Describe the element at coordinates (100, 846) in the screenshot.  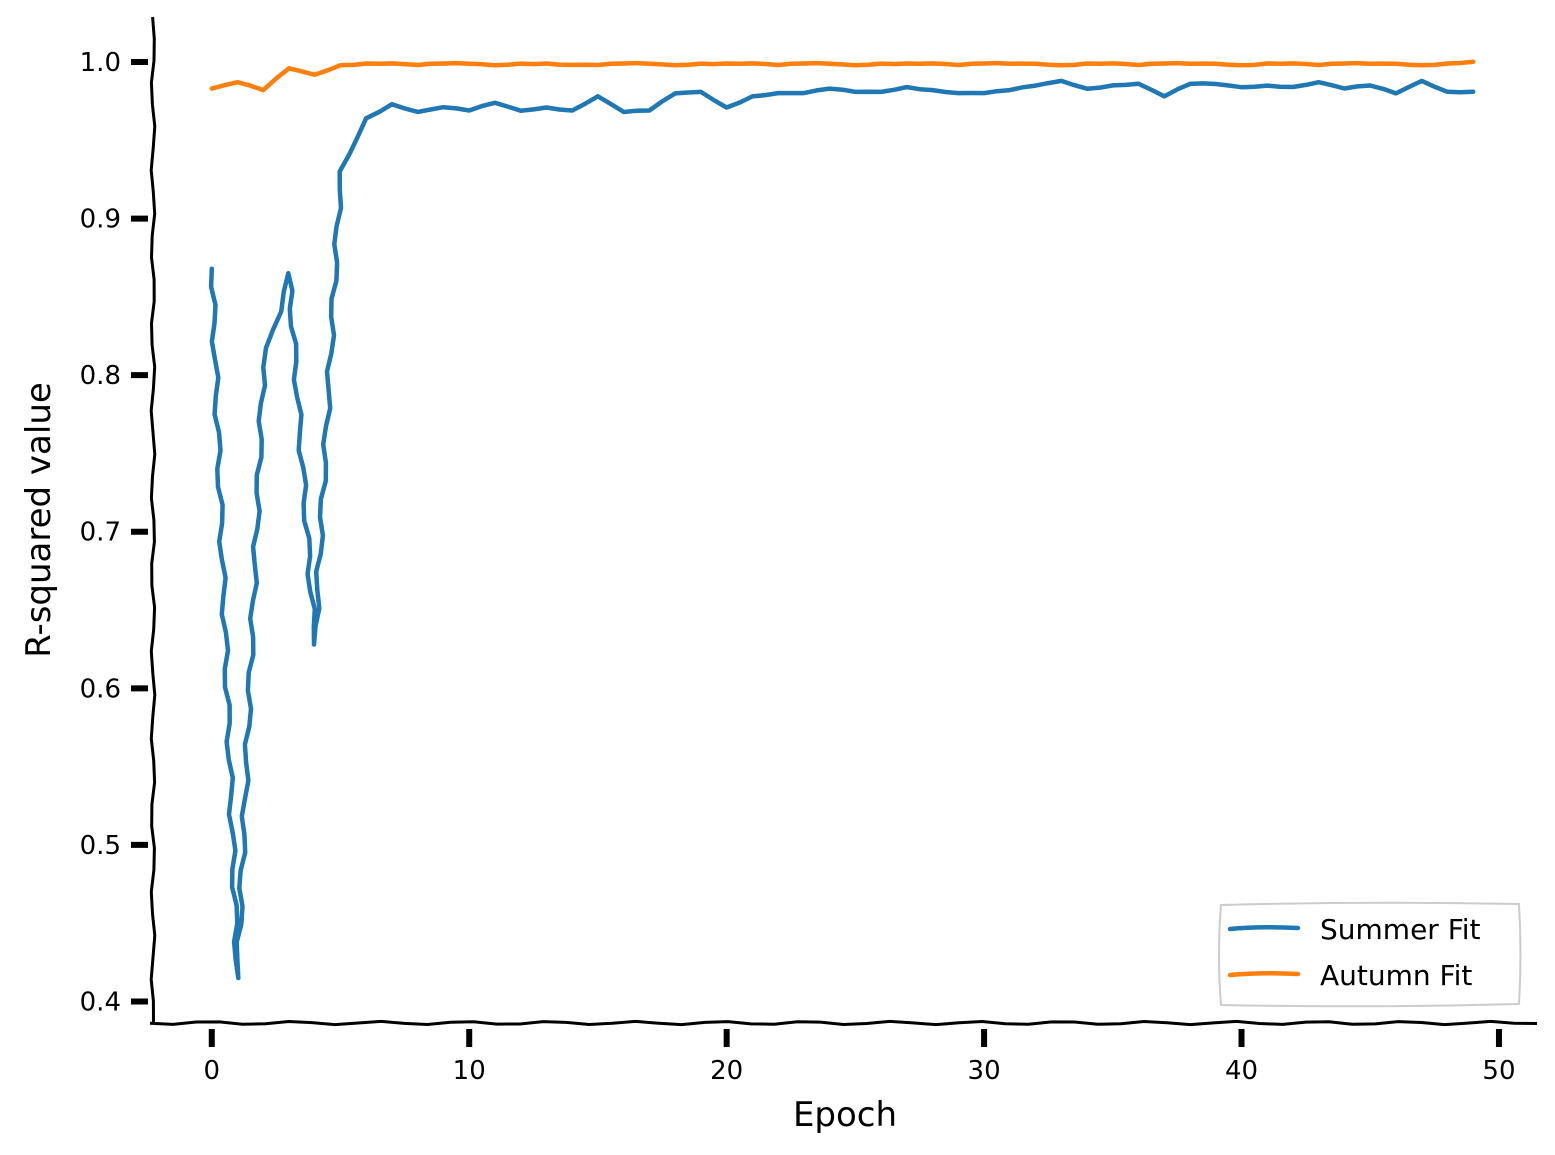
I see `y-tick-label: 0.5` at that location.